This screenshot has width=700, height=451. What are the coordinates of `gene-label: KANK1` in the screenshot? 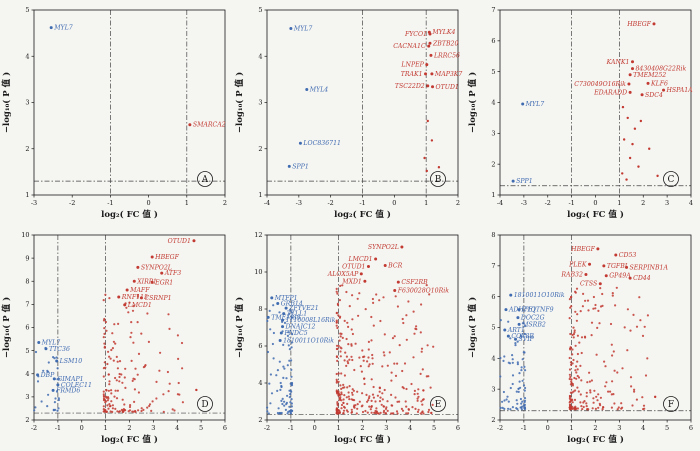 It's located at (618, 62).